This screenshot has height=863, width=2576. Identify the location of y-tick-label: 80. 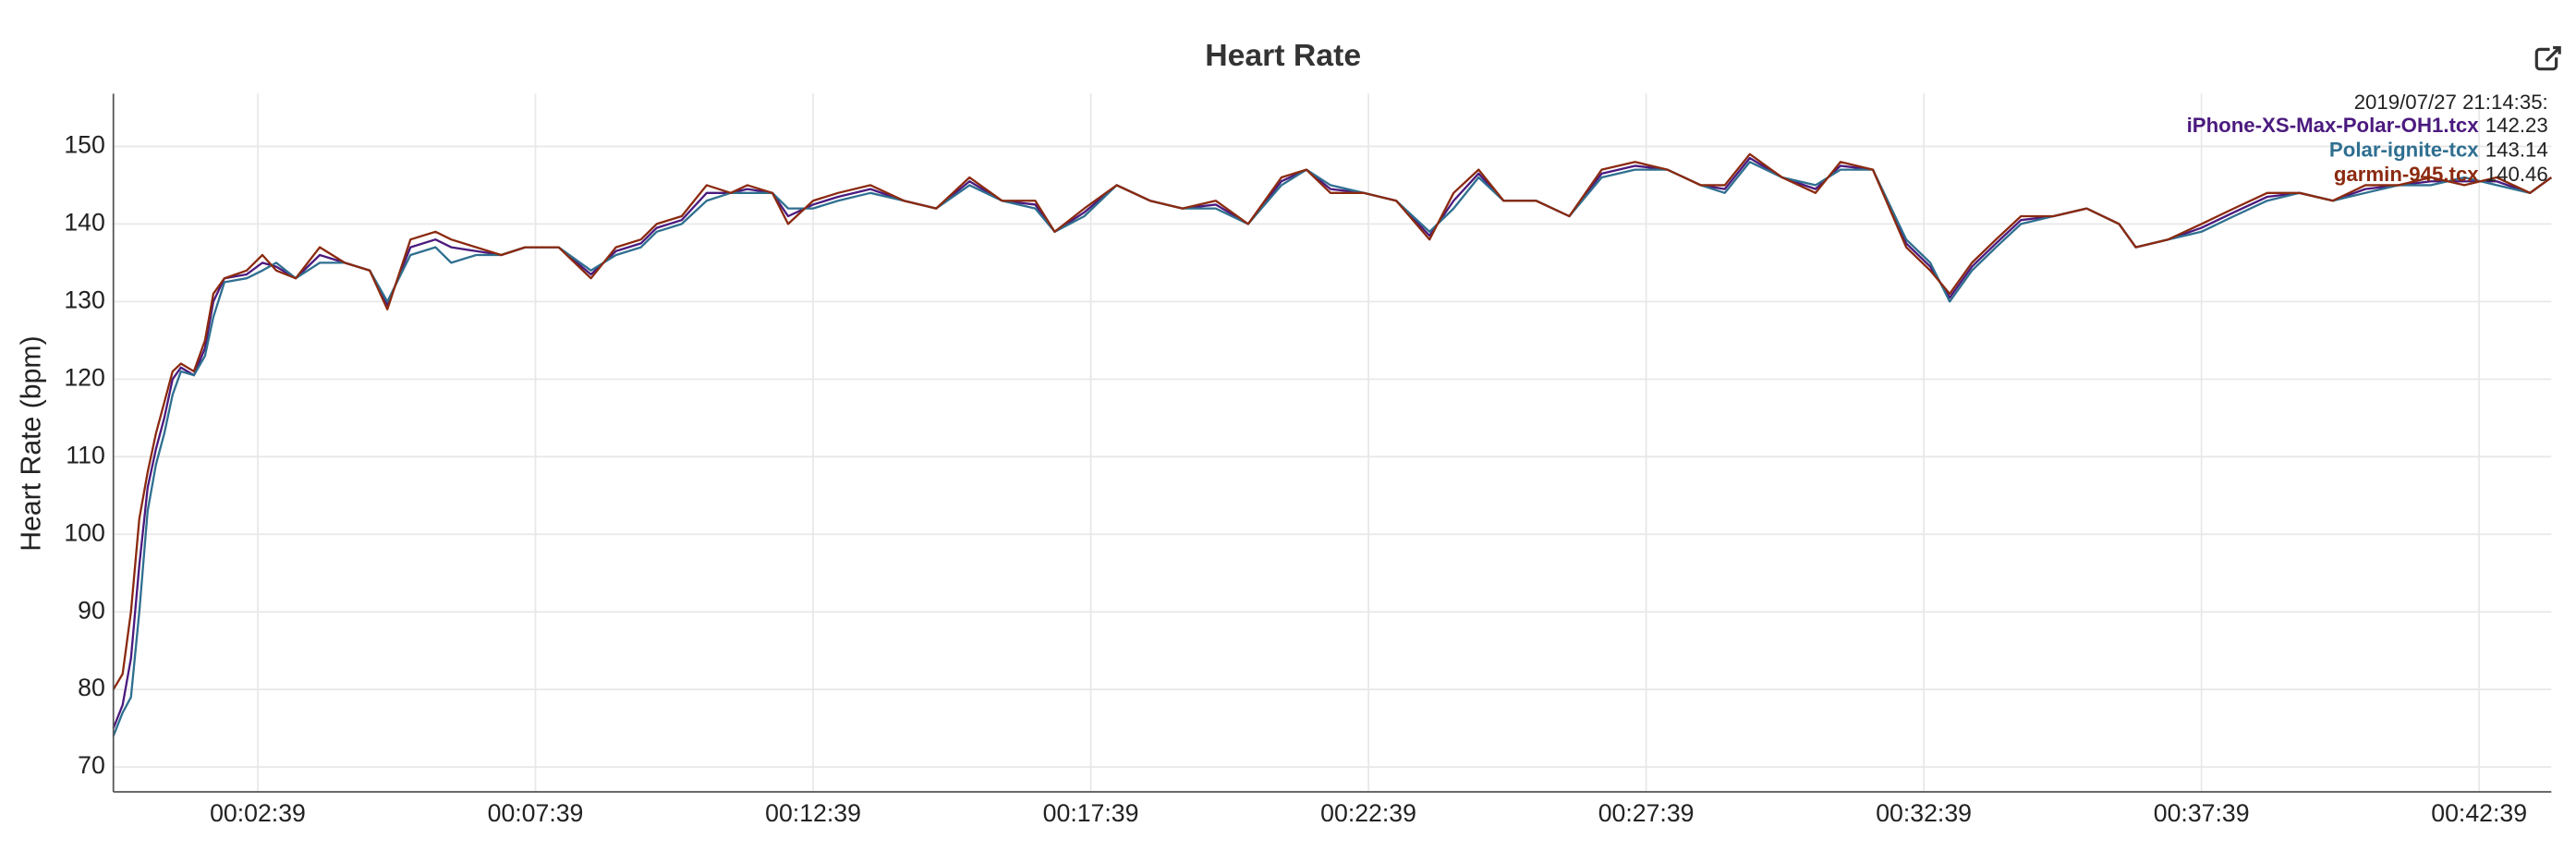
(91, 687).